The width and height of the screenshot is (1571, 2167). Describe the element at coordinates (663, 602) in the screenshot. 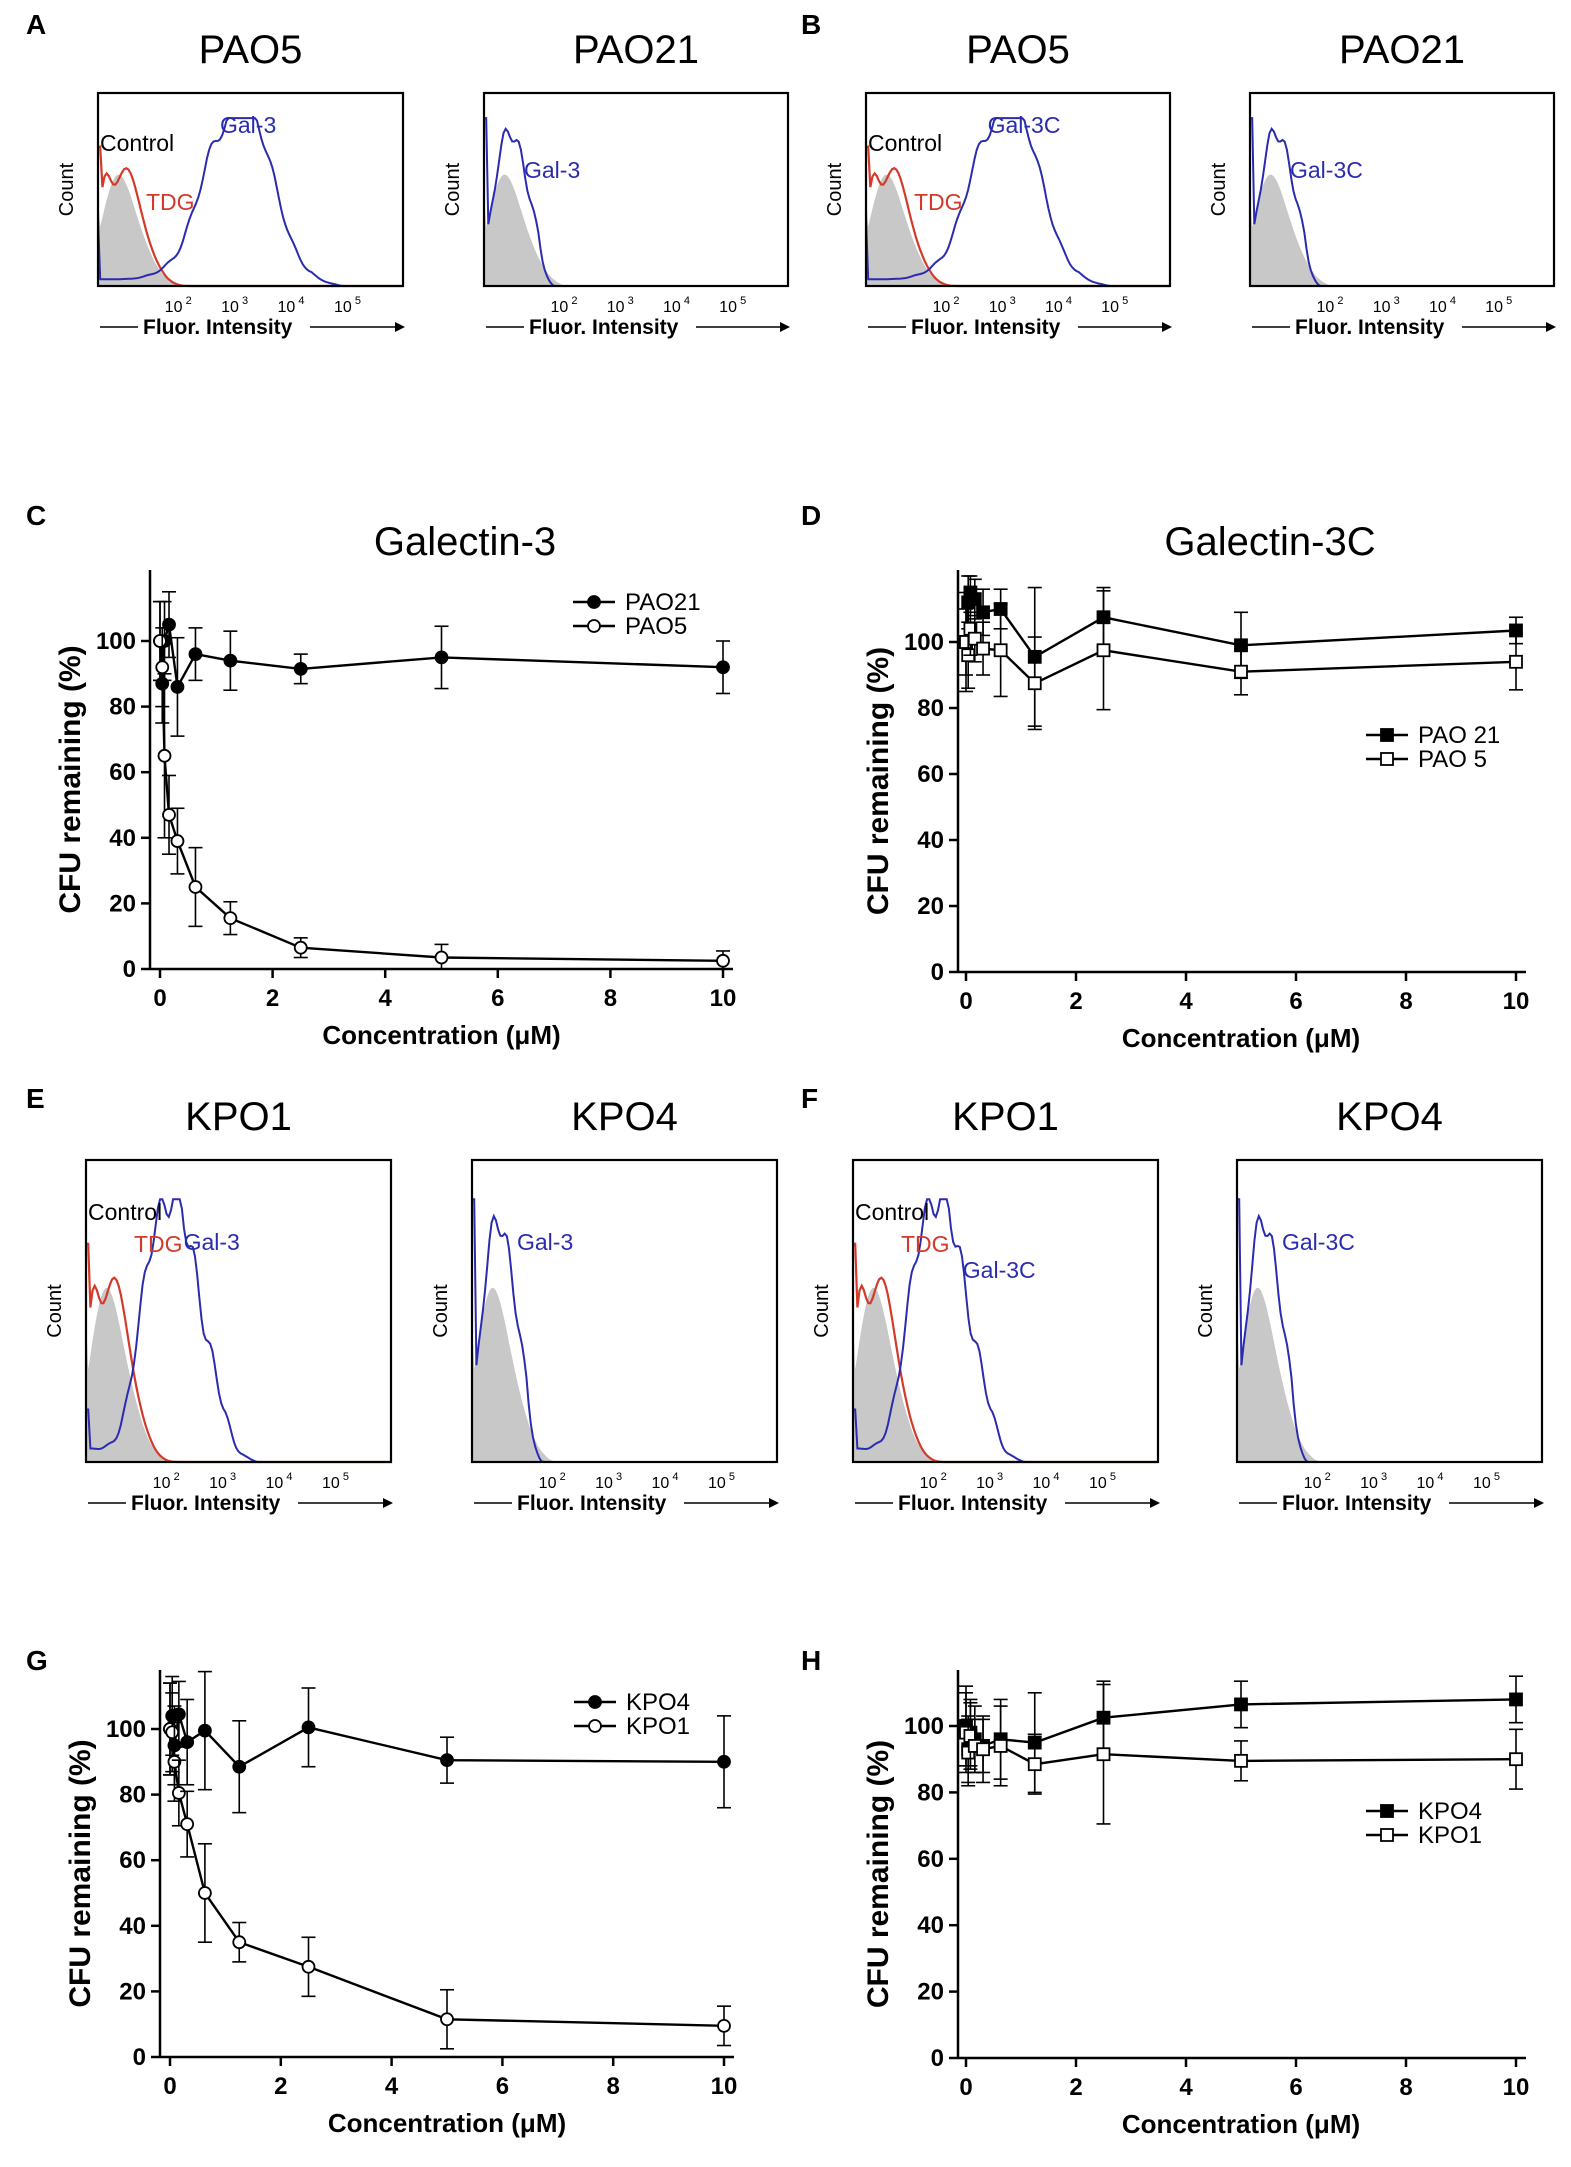

I see `legend-label: PAO21` at that location.